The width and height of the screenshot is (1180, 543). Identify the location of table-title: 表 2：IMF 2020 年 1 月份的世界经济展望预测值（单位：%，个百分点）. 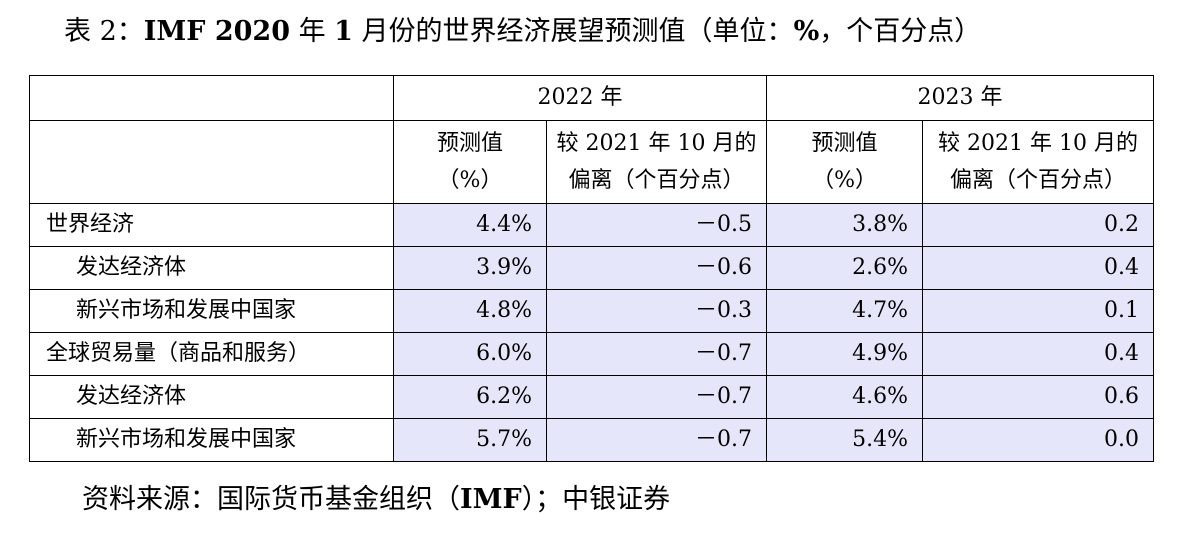
(522, 32).